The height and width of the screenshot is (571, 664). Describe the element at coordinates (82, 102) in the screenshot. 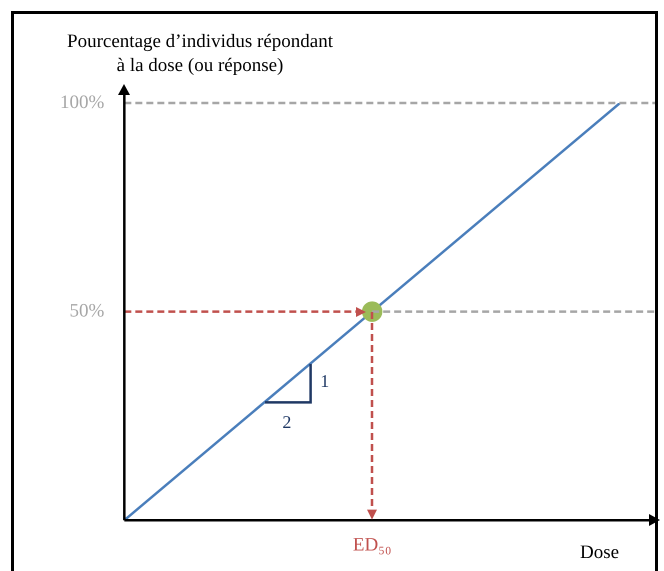

I see `y-tick-label: 100%` at that location.